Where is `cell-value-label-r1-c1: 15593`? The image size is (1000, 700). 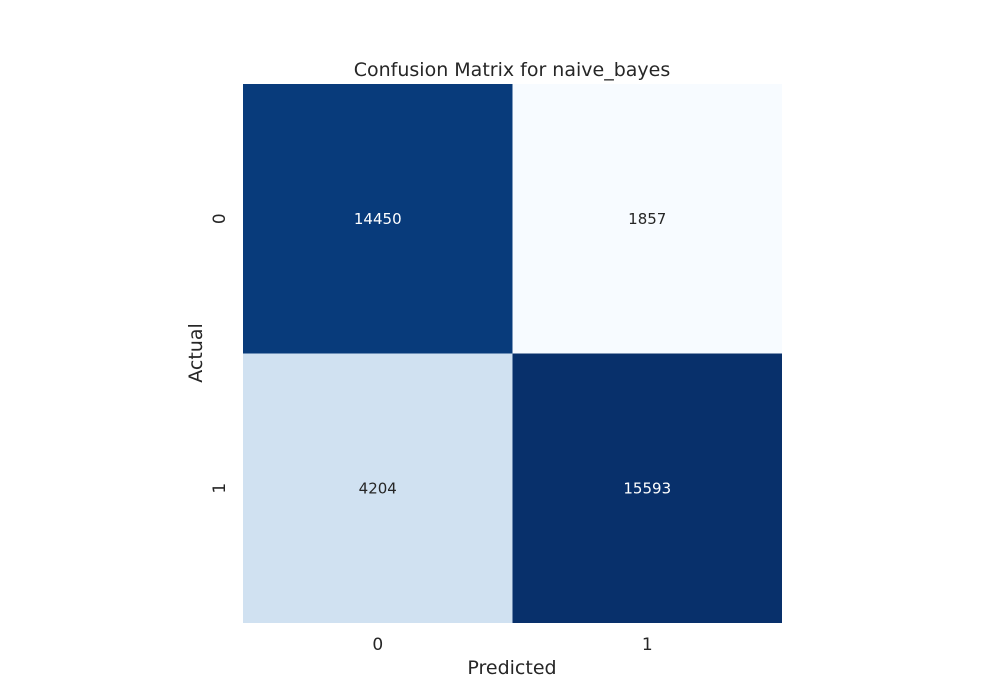
cell-value-label-r1-c1: 15593 is located at coordinates (647, 488).